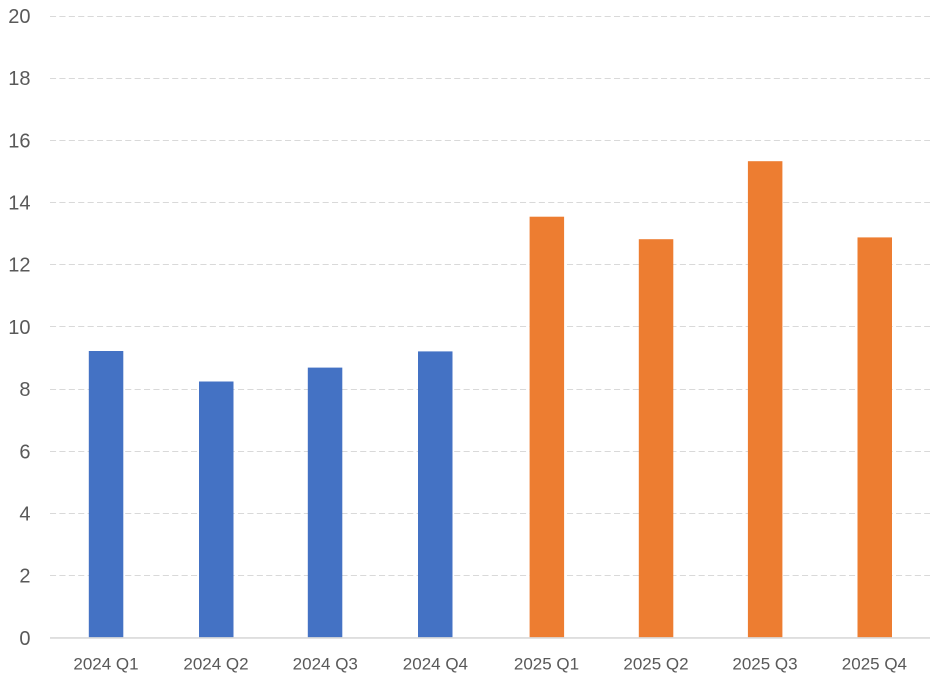  I want to click on svg-text: 2025 Q2, so click(655, 664).